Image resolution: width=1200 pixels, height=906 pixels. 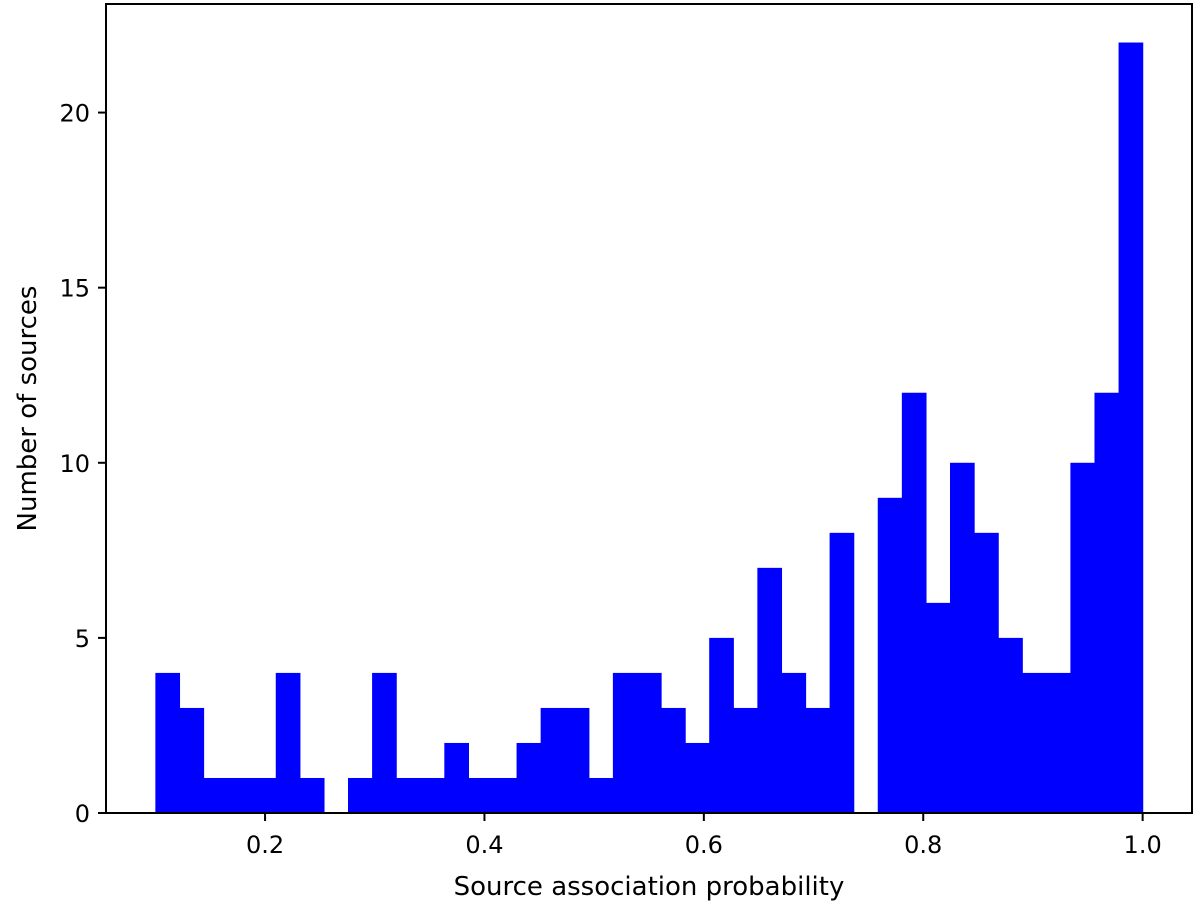 I want to click on x-tick-label: 0.6, so click(x=704, y=845).